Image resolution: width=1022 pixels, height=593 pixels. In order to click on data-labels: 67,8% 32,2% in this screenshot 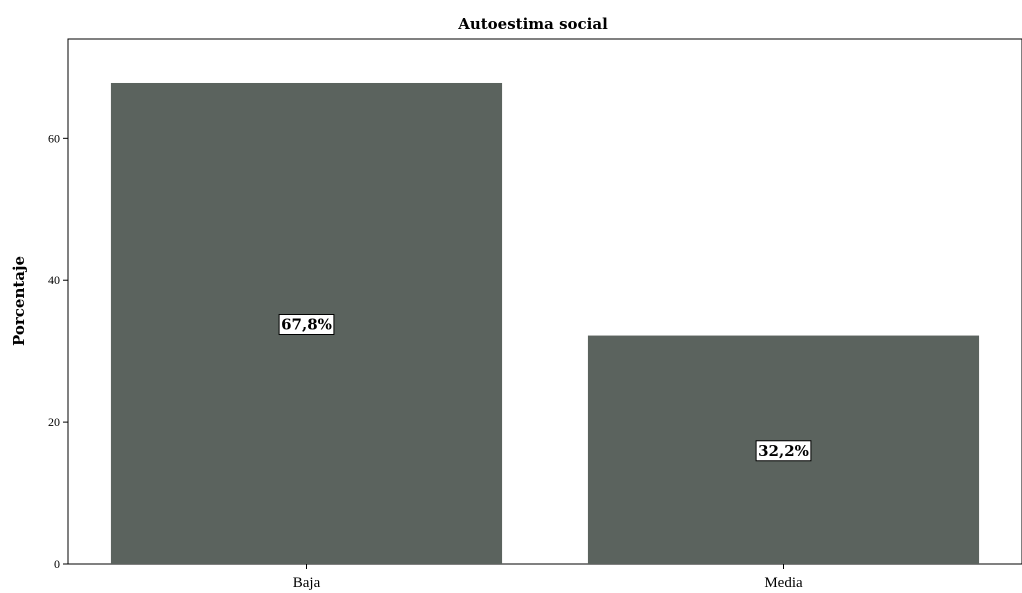, I will do `click(545, 387)`.